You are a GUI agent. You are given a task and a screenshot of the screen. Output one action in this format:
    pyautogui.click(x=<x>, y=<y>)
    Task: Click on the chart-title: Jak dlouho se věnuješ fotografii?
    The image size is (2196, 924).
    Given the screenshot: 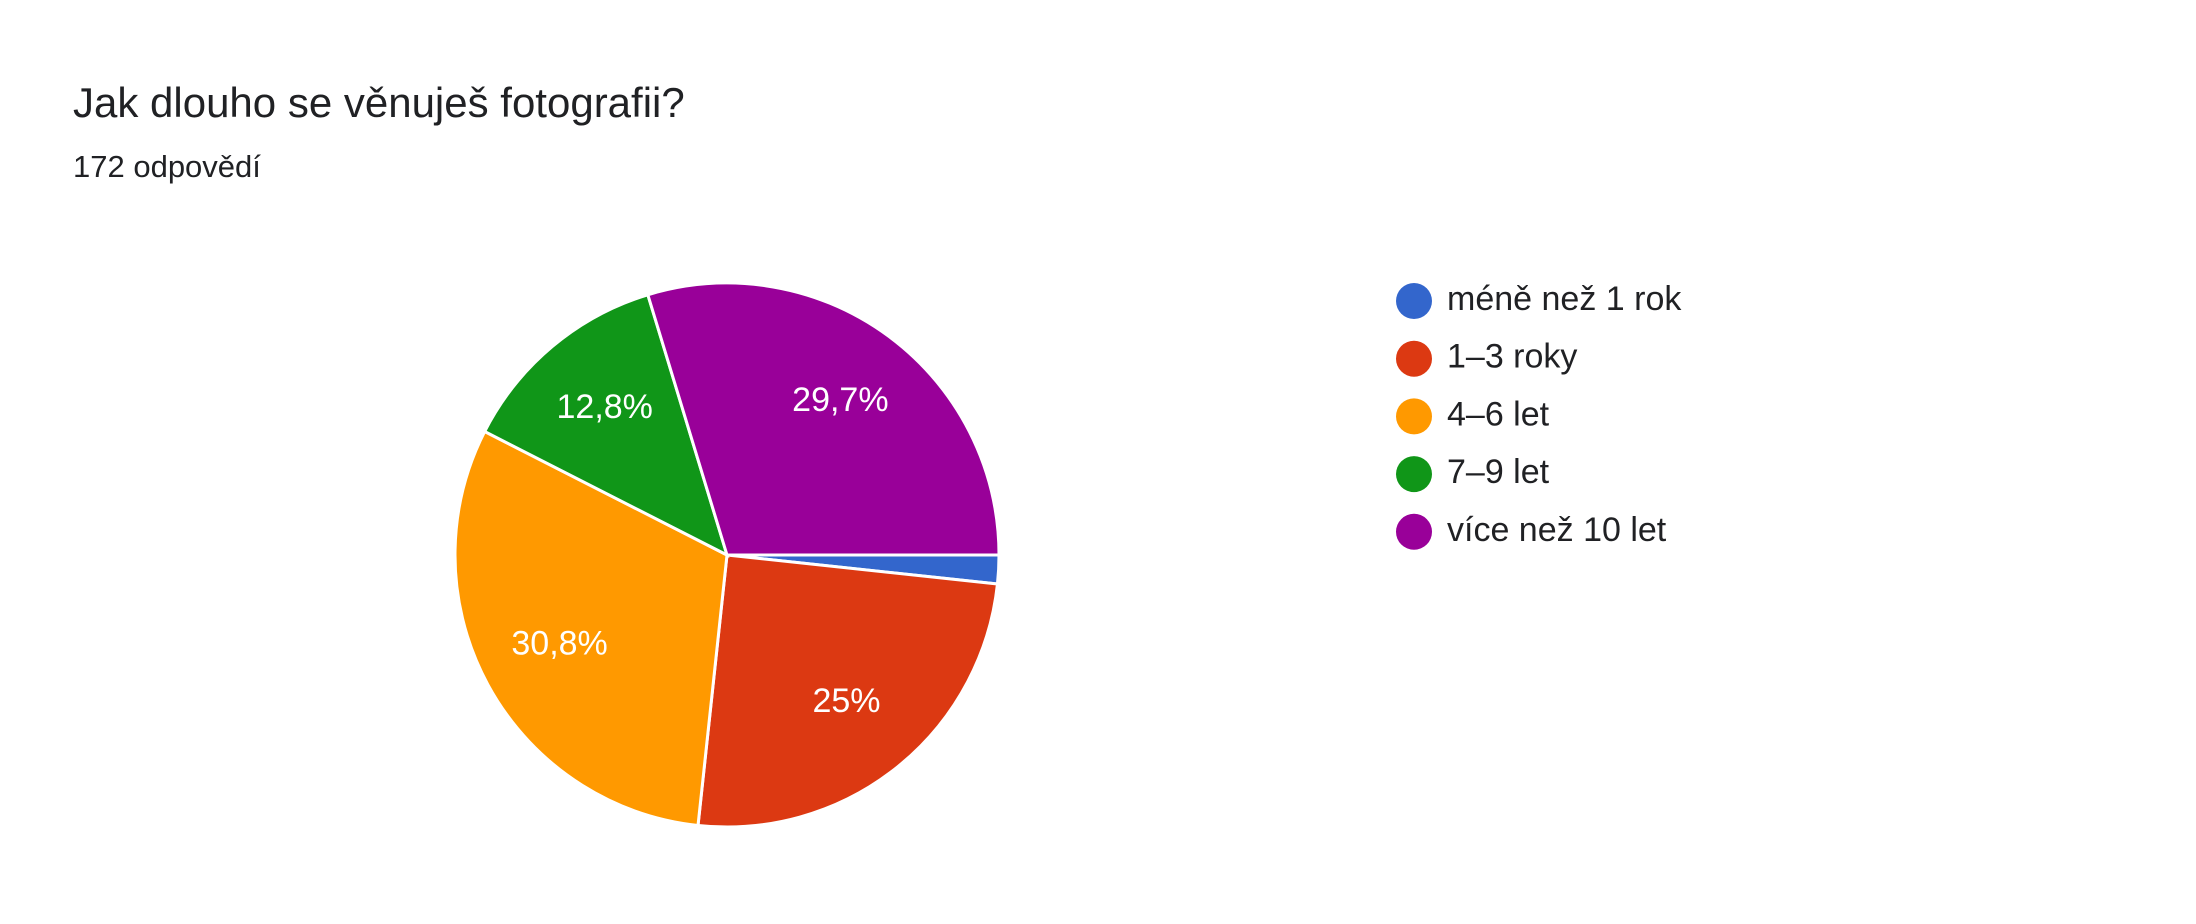 What is the action you would take?
    pyautogui.click(x=379, y=102)
    